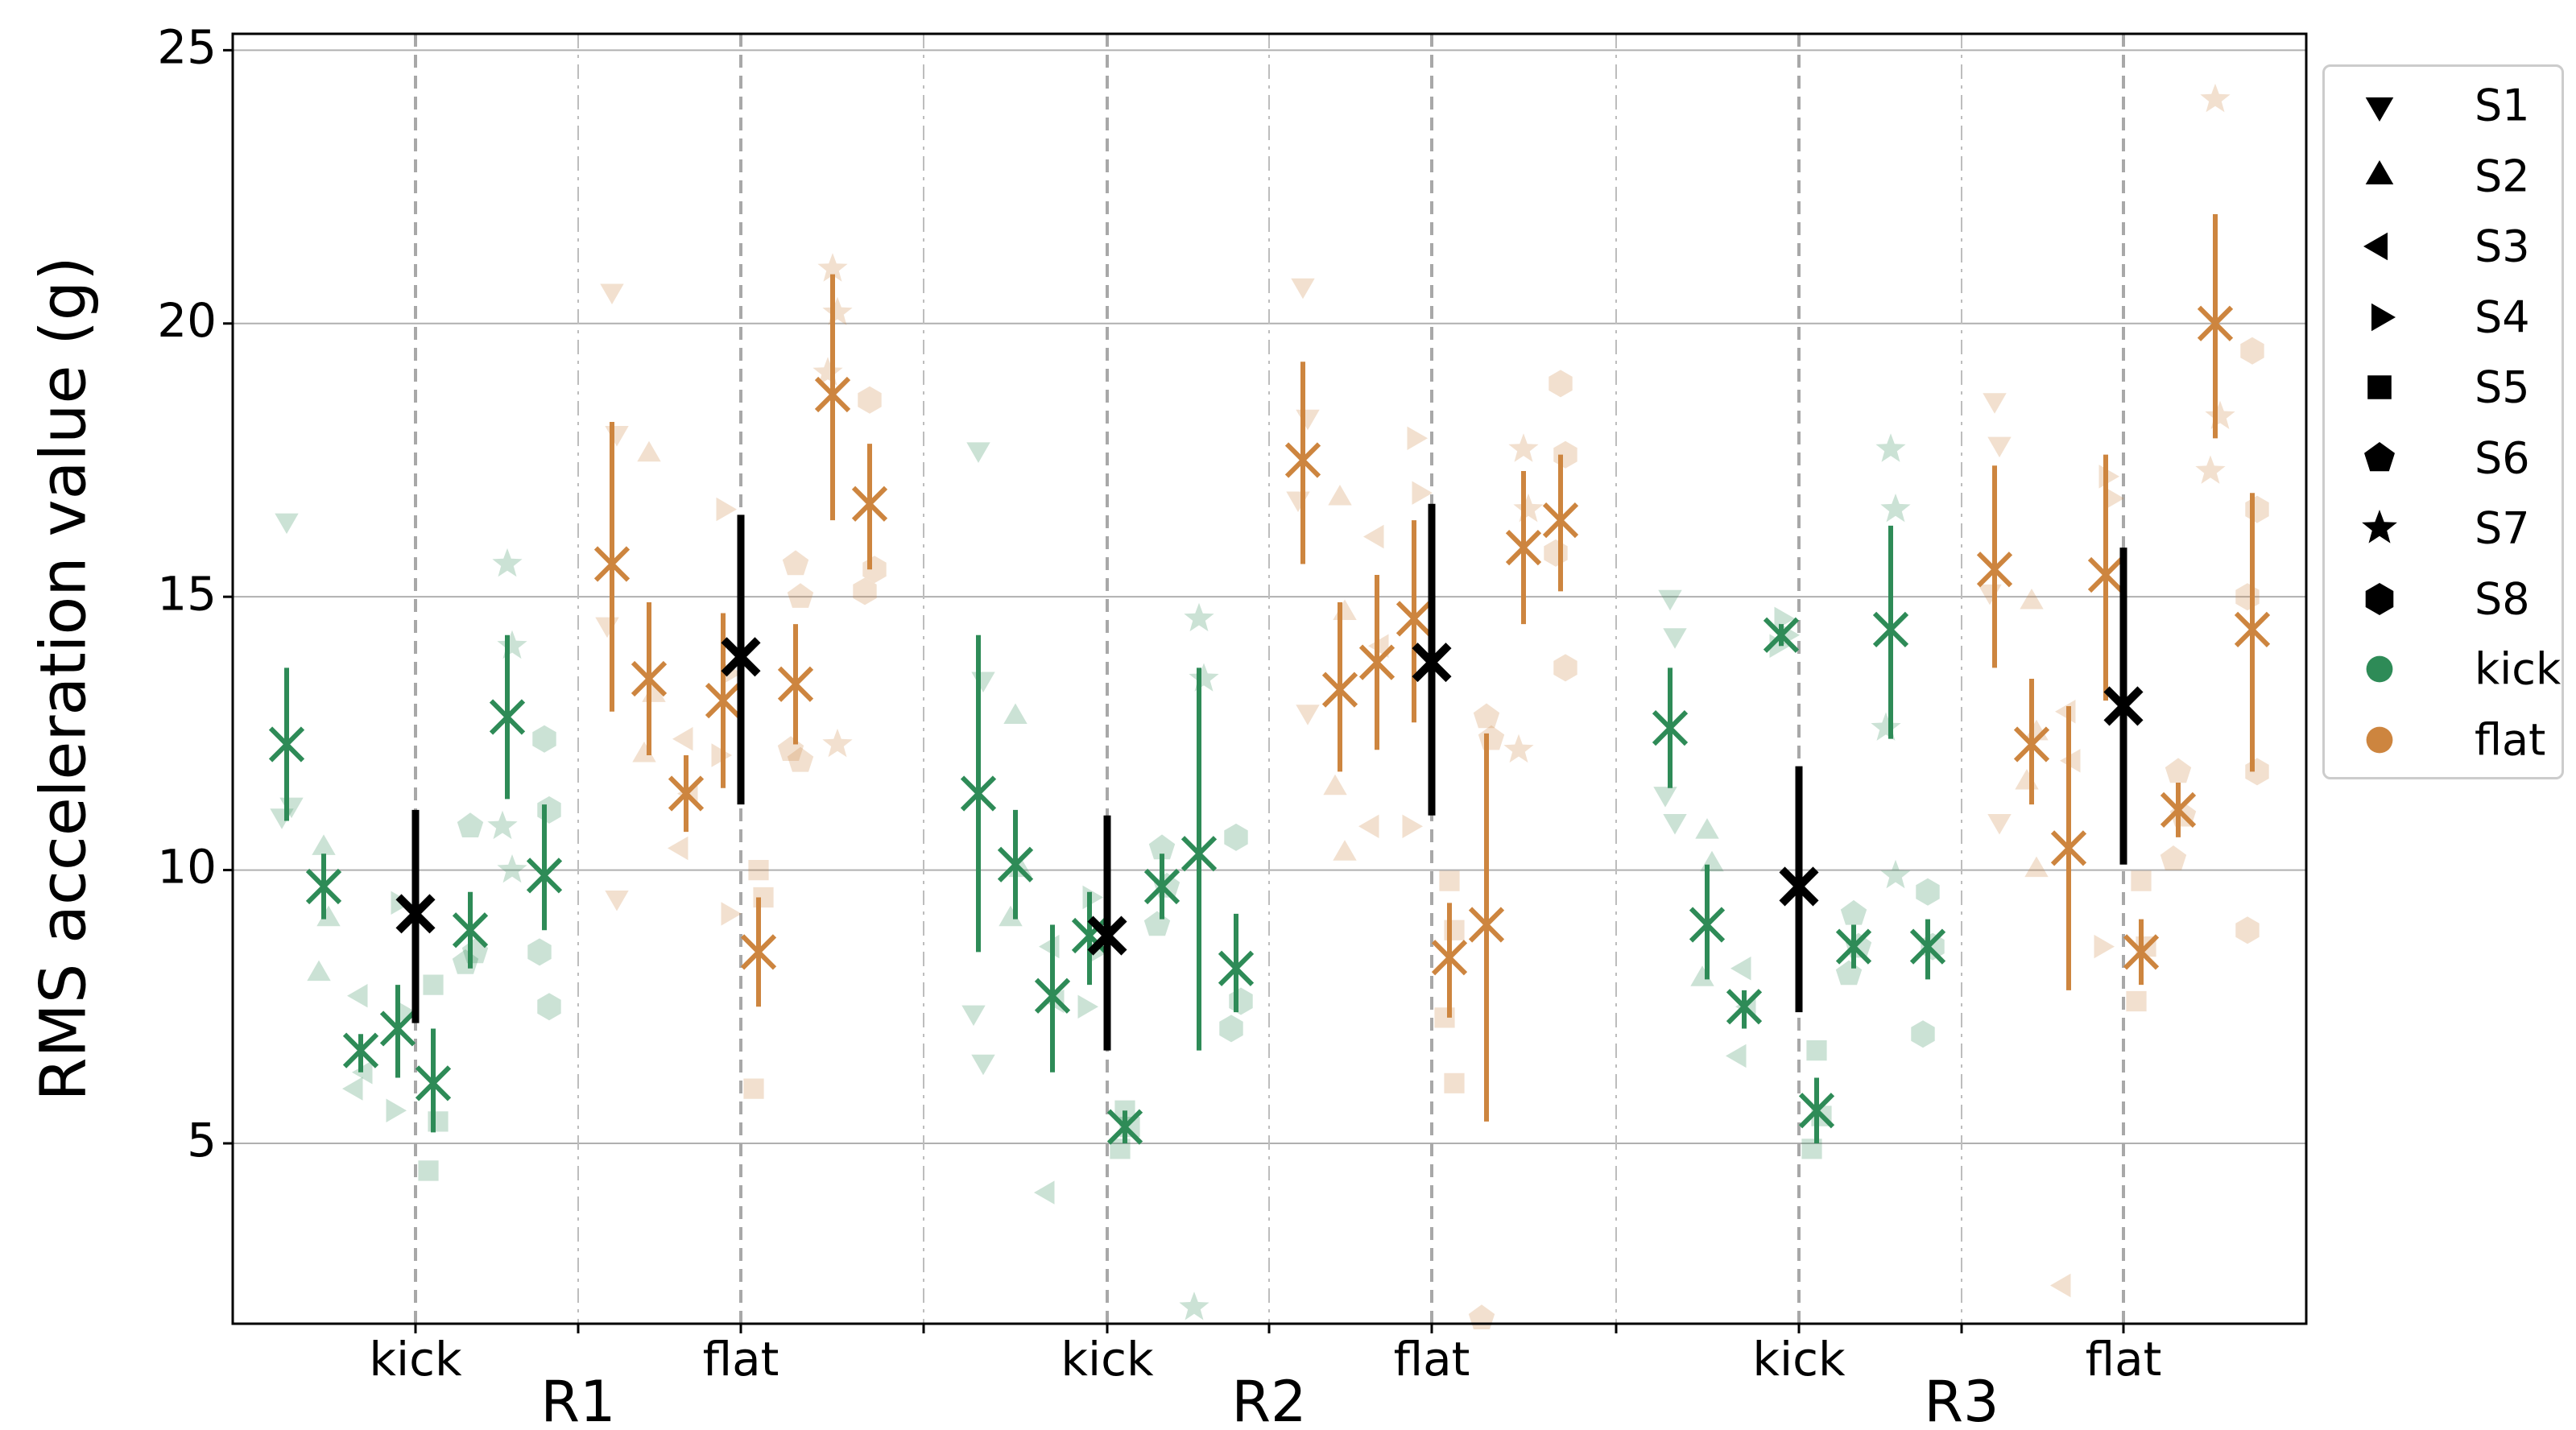  I want to click on legend-label: S4, so click(2502, 317).